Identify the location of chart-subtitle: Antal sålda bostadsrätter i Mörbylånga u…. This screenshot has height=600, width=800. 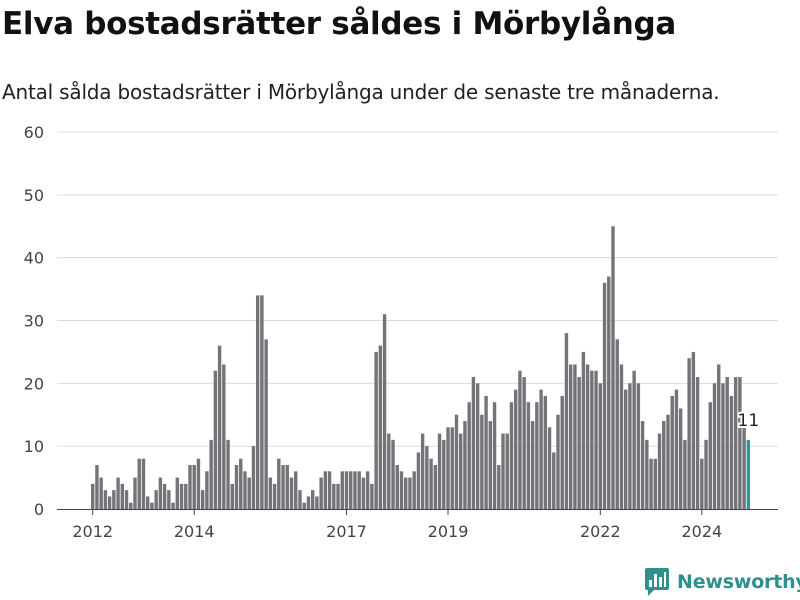
(361, 92).